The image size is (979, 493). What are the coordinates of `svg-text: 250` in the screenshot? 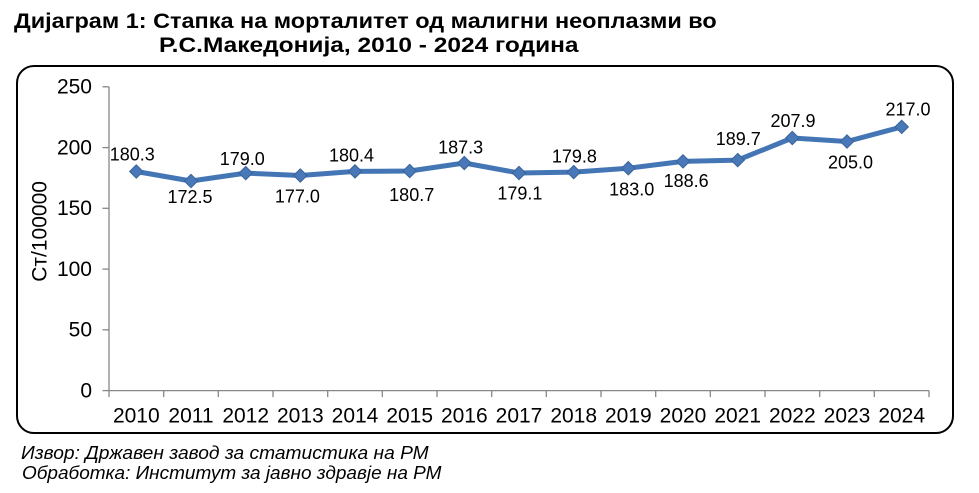 It's located at (74, 87).